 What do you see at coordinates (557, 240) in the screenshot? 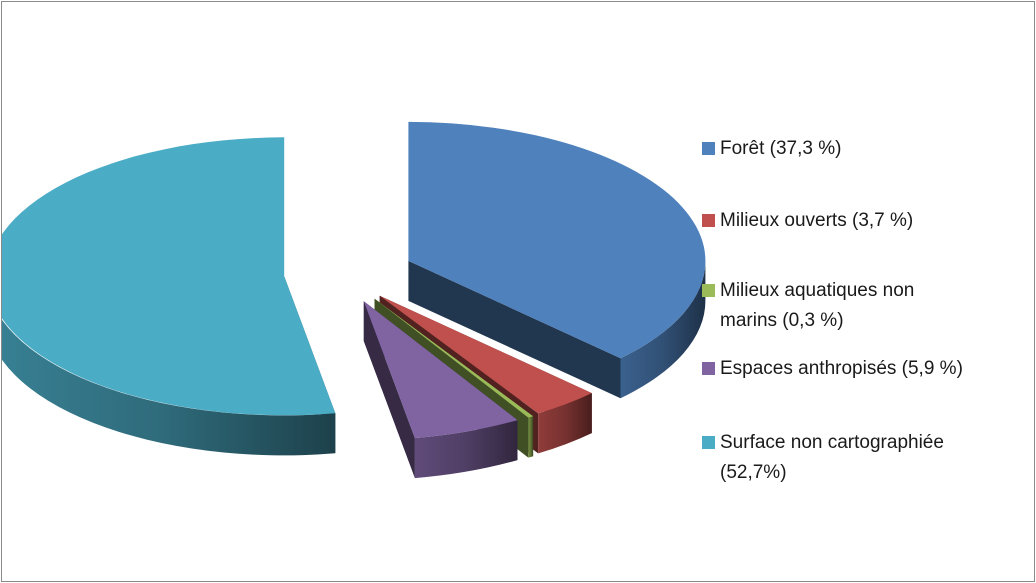
I see `pie-slice-foret-top` at bounding box center [557, 240].